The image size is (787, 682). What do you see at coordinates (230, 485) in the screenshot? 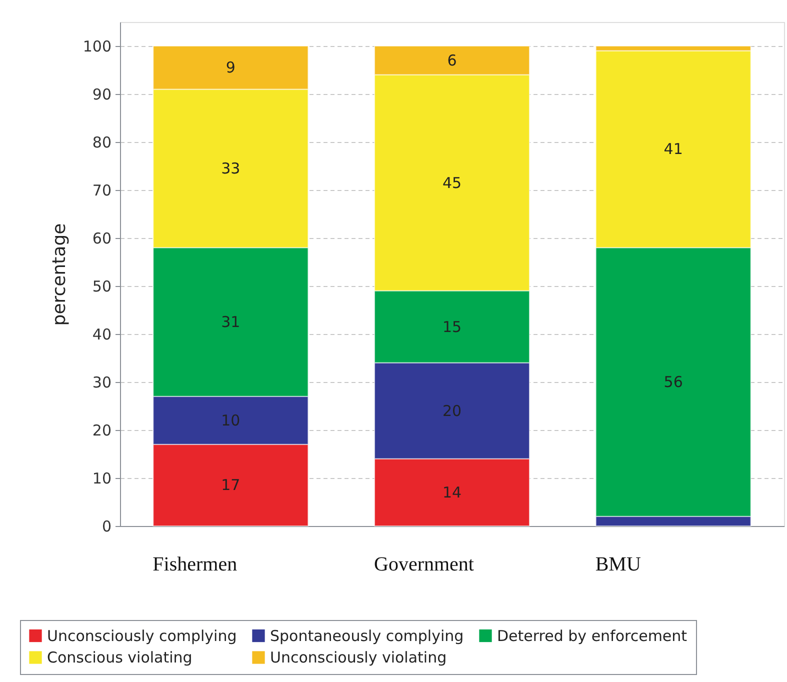
I see `data-label: 17` at bounding box center [230, 485].